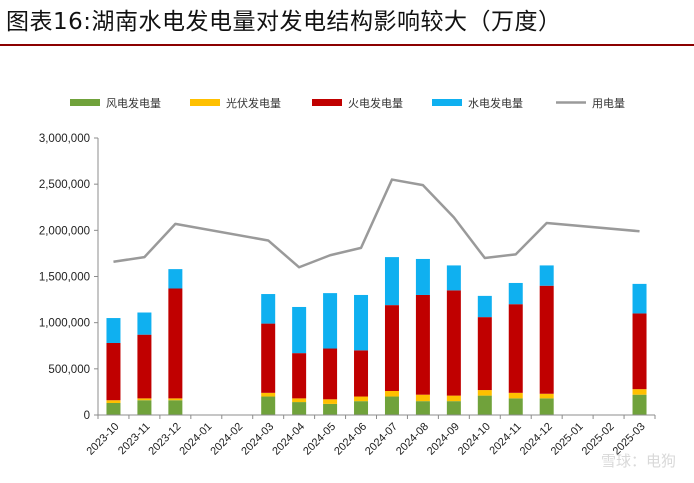 This screenshot has width=694, height=483. Describe the element at coordinates (64, 278) in the screenshot. I see `y-tick-label: 1,500,000` at that location.